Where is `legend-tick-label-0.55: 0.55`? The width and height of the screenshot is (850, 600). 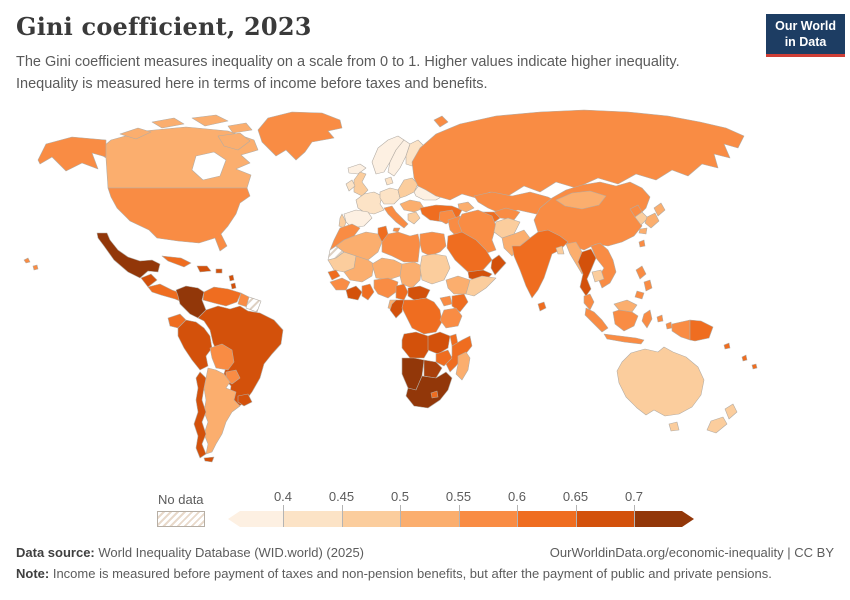 legend-tick-label-0.55: 0.55 is located at coordinates (458, 496).